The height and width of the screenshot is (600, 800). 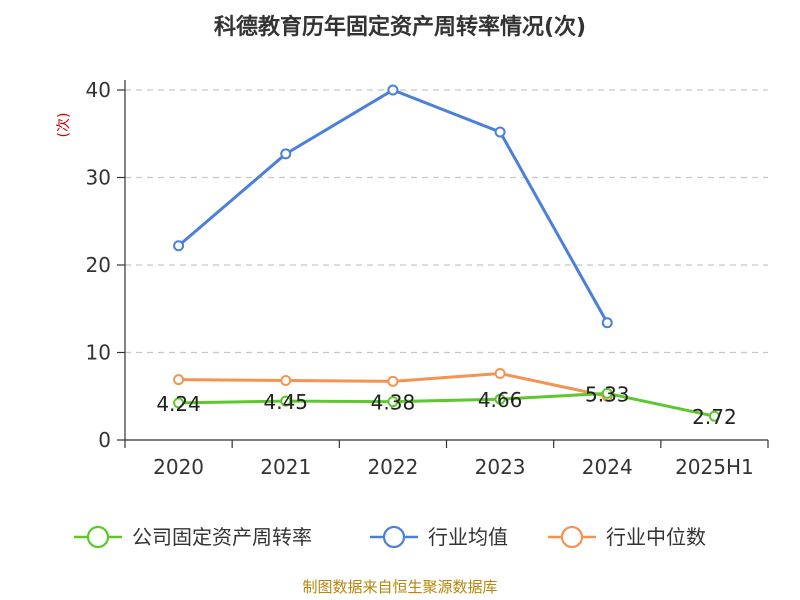 I want to click on data-label: 5.33, so click(x=607, y=394).